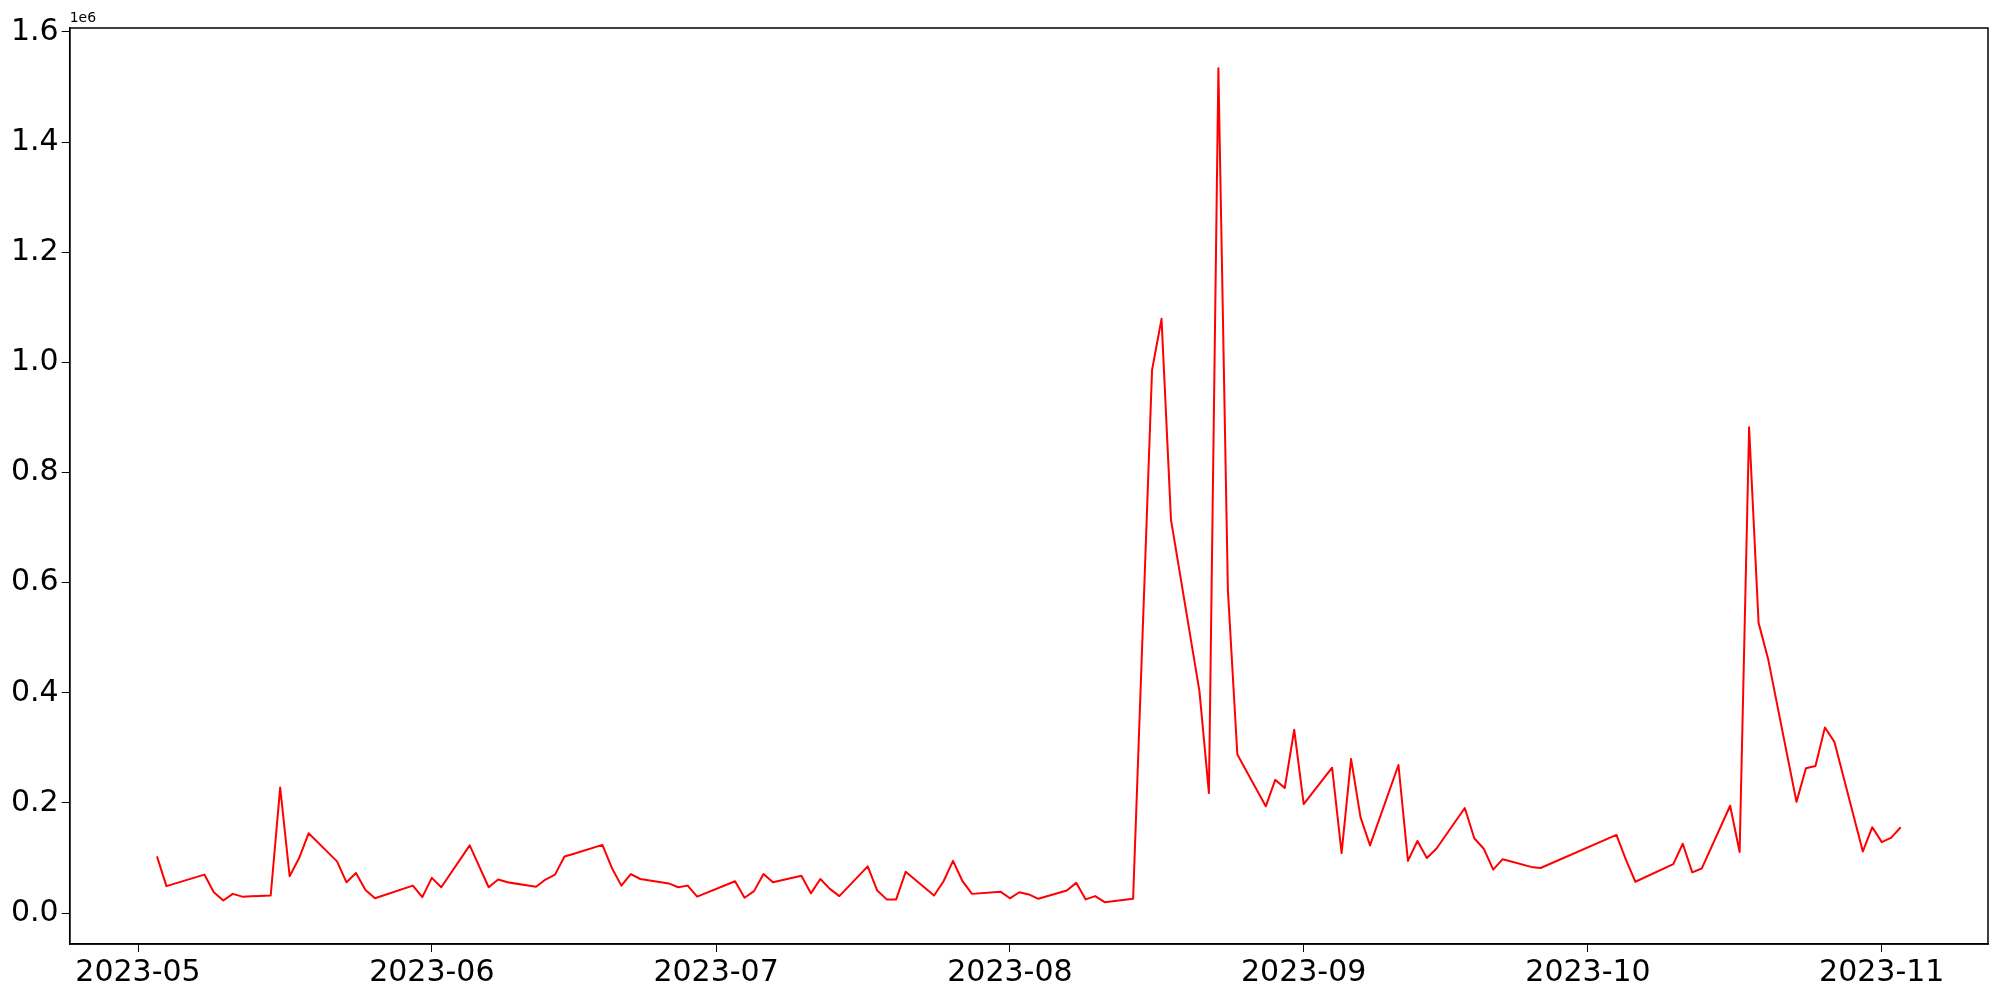 This screenshot has width=2000, height=1000. Describe the element at coordinates (34, 800) in the screenshot. I see `y-tick-label: 0.2` at that location.